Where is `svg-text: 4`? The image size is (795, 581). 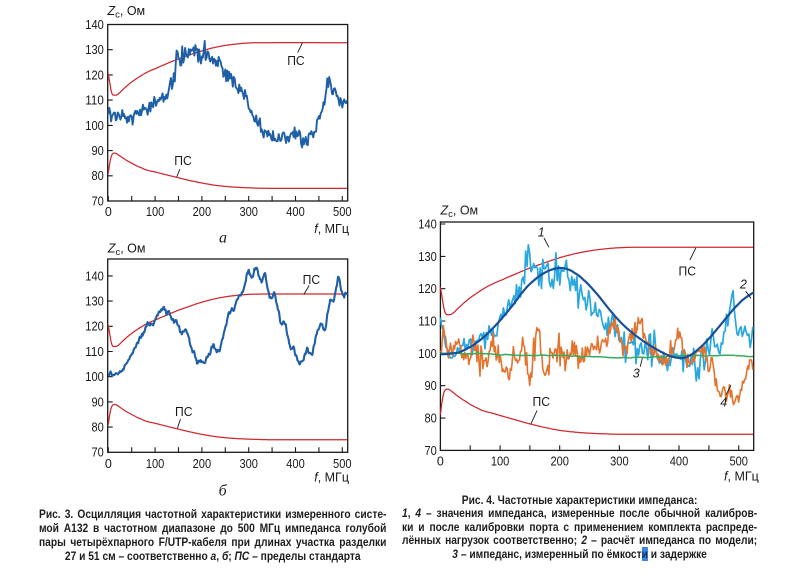
svg-text: 4 is located at coordinates (723, 403).